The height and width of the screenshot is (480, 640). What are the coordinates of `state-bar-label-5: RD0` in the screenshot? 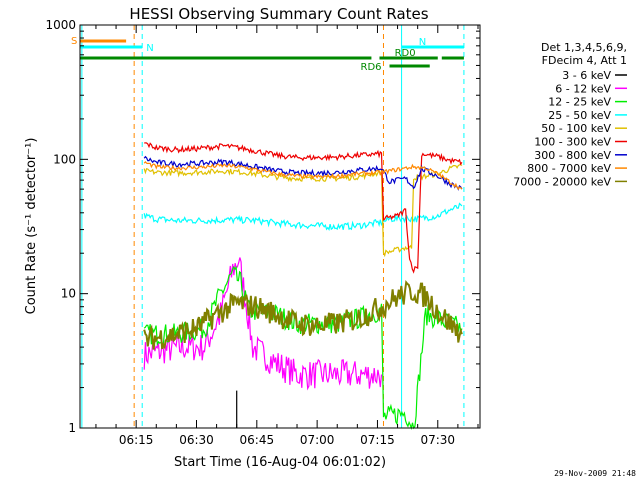 It's located at (405, 53).